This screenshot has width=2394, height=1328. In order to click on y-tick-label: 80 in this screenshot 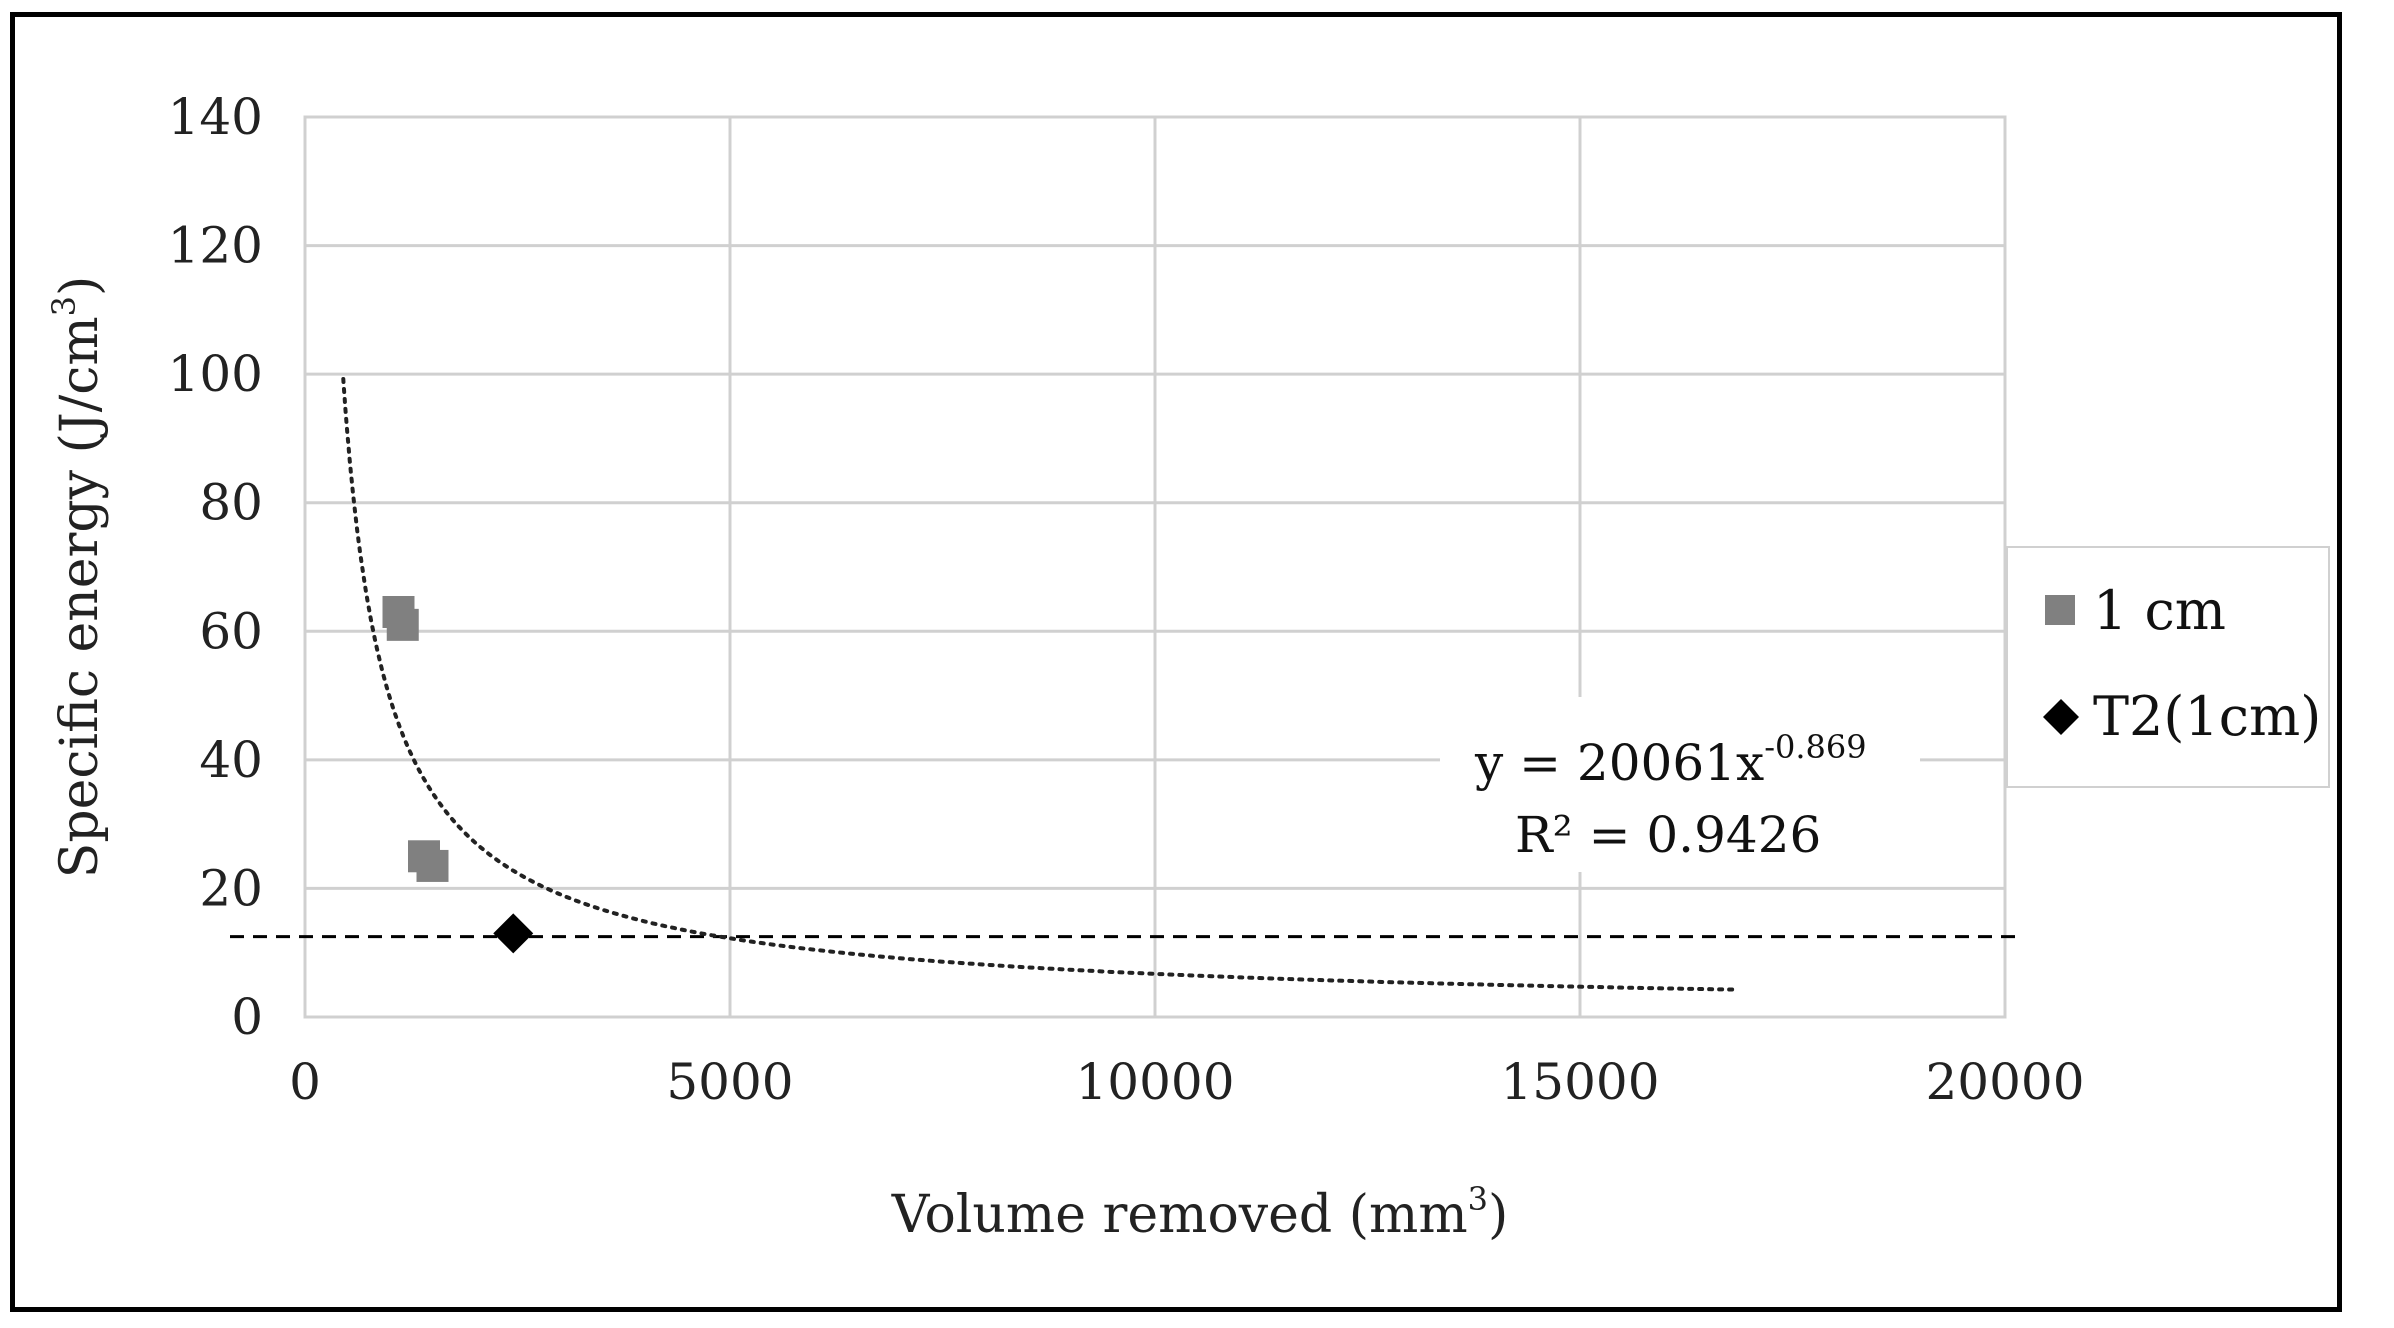, I will do `click(231, 503)`.